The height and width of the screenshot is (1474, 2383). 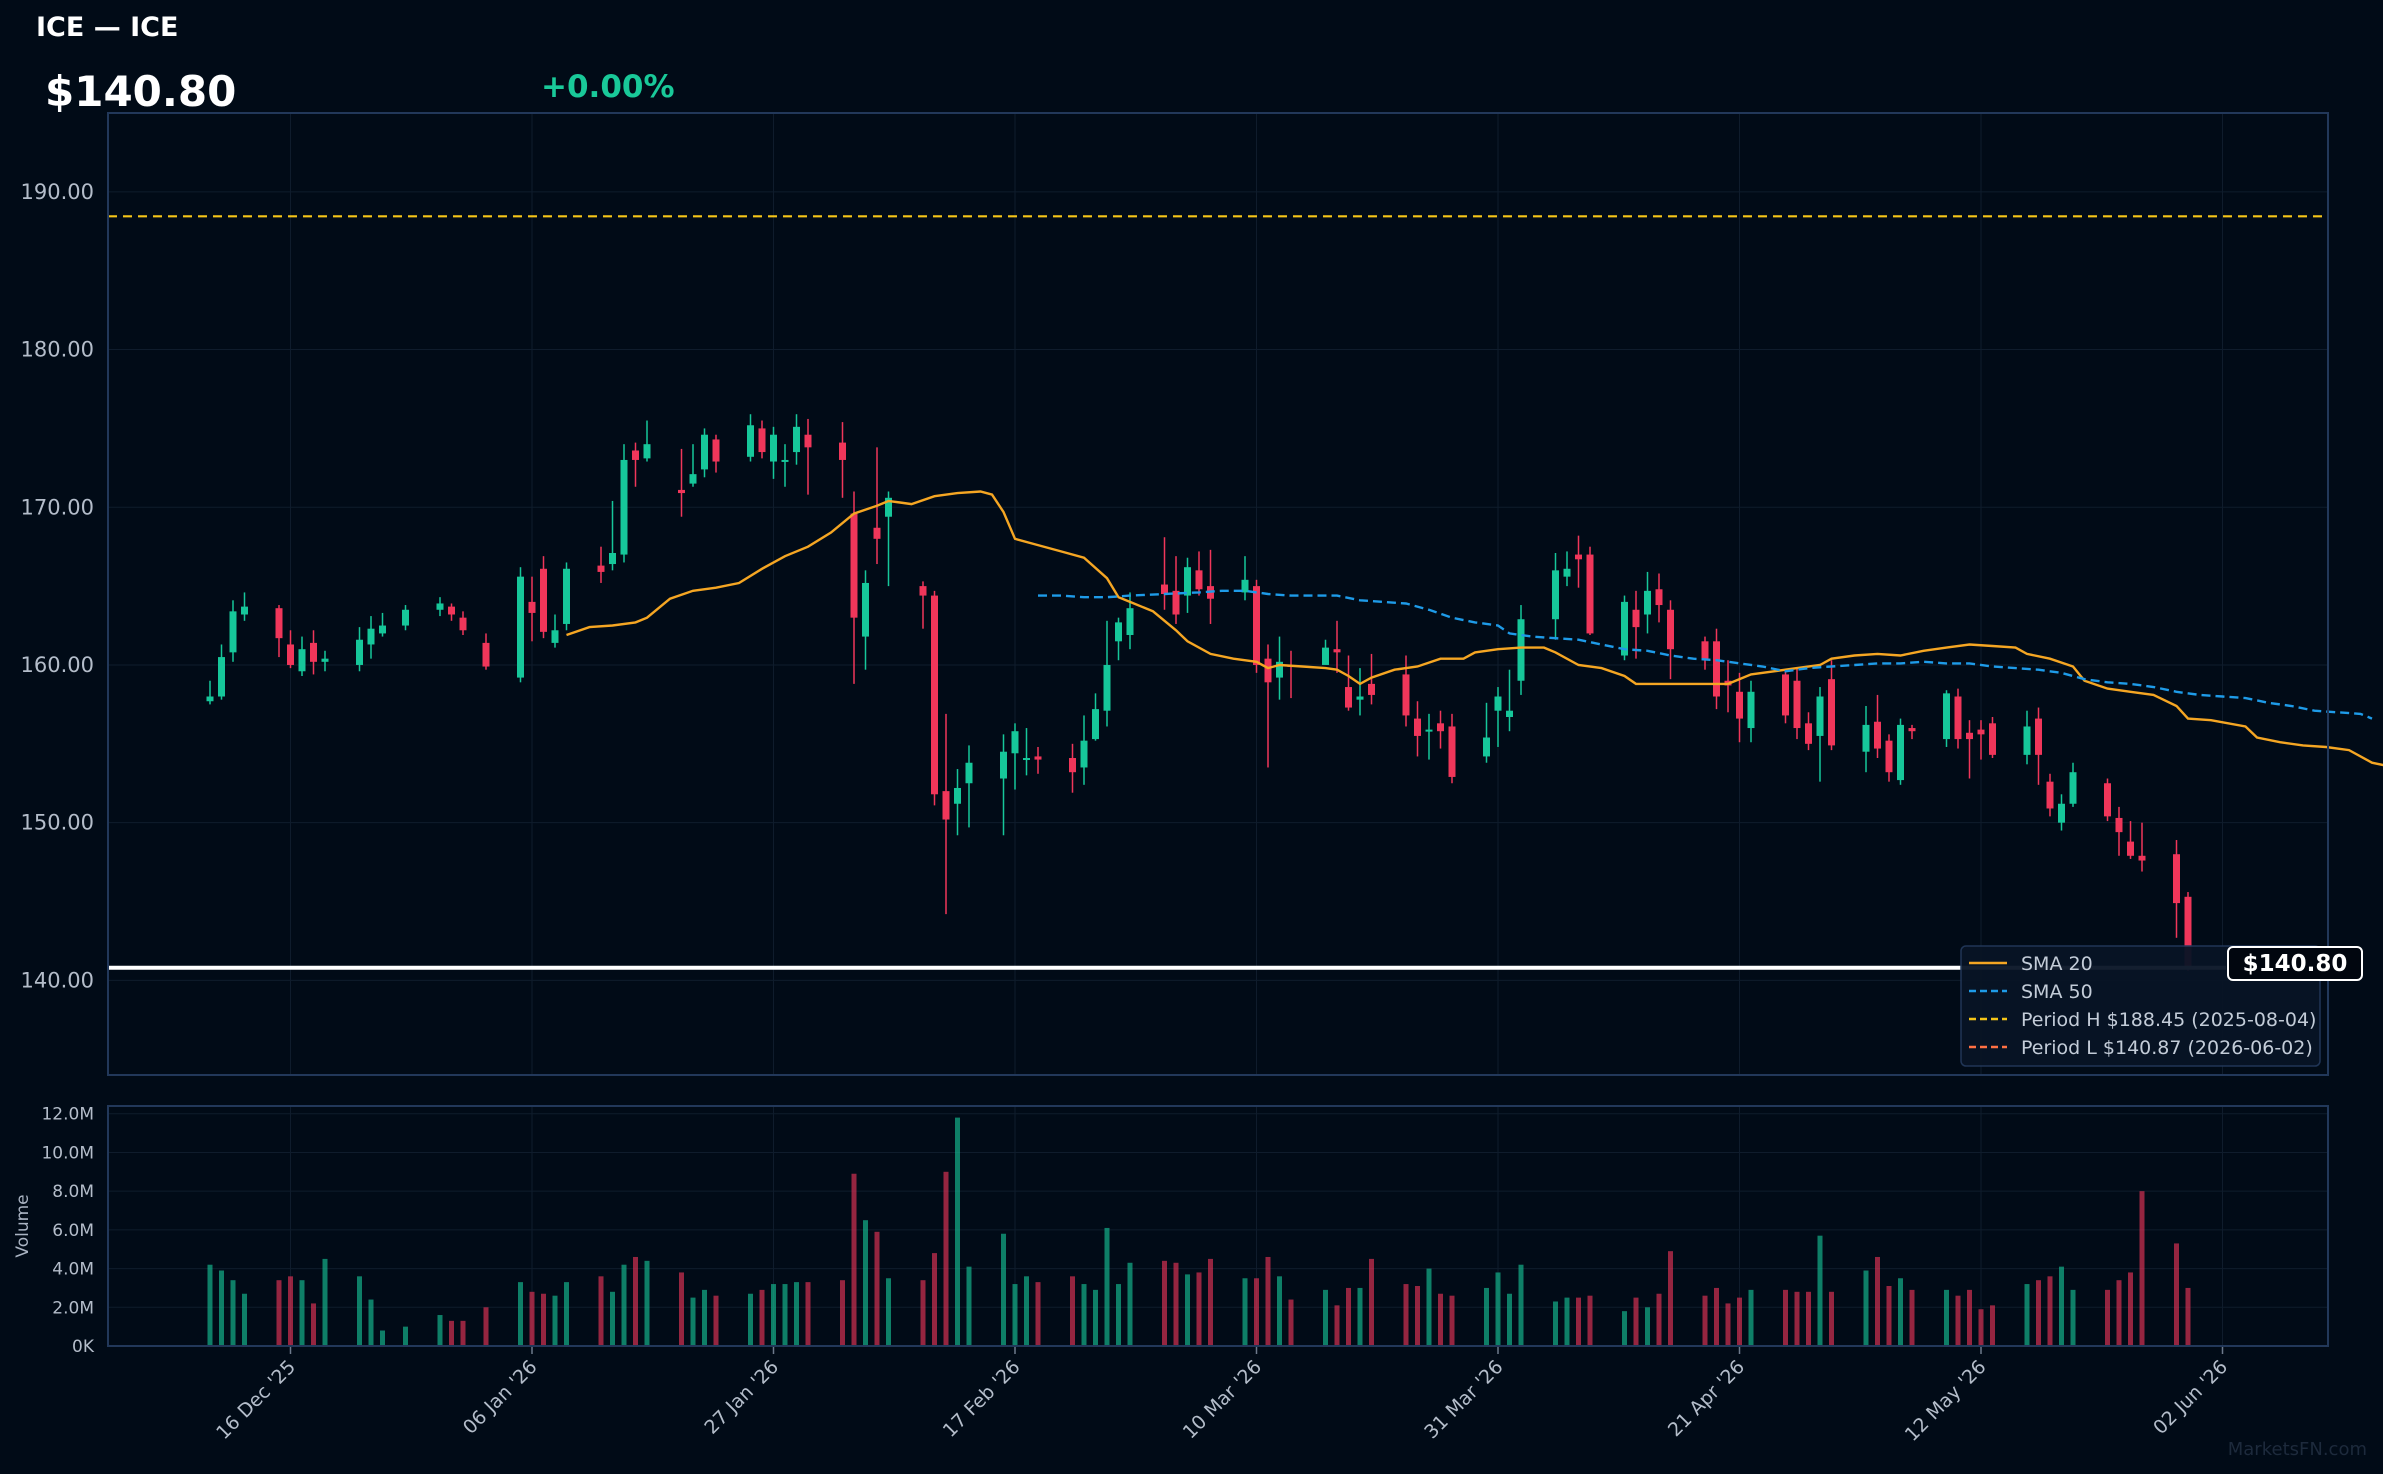 What do you see at coordinates (73, 1270) in the screenshot?
I see `volume-tick-label: 4.0M` at bounding box center [73, 1270].